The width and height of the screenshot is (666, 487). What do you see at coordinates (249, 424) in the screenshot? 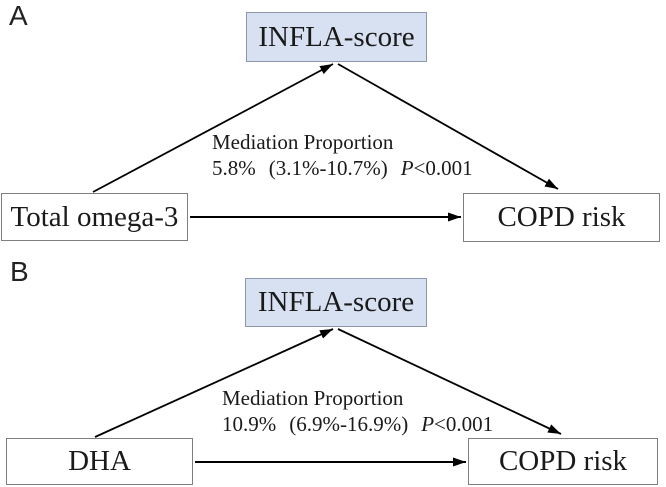
I see `mediation-proportion-value: 10.9%` at bounding box center [249, 424].